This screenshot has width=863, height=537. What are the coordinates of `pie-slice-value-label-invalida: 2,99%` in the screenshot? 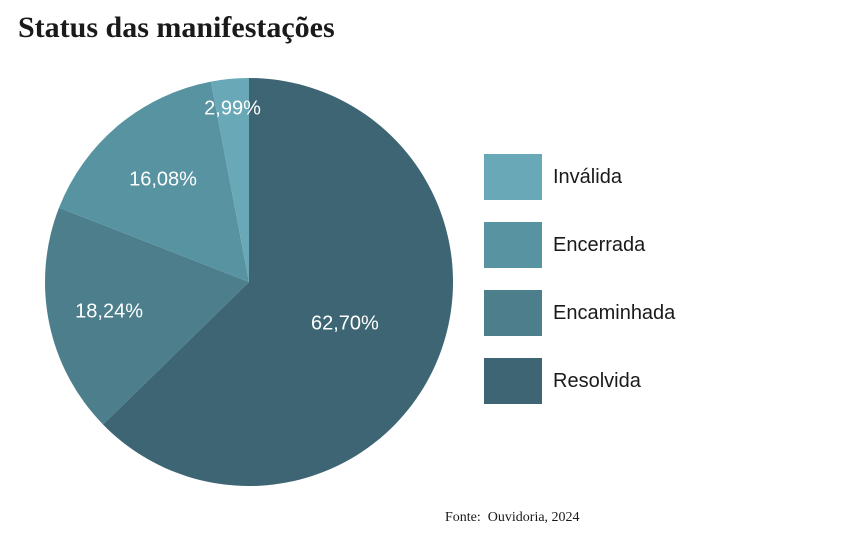 It's located at (232, 108).